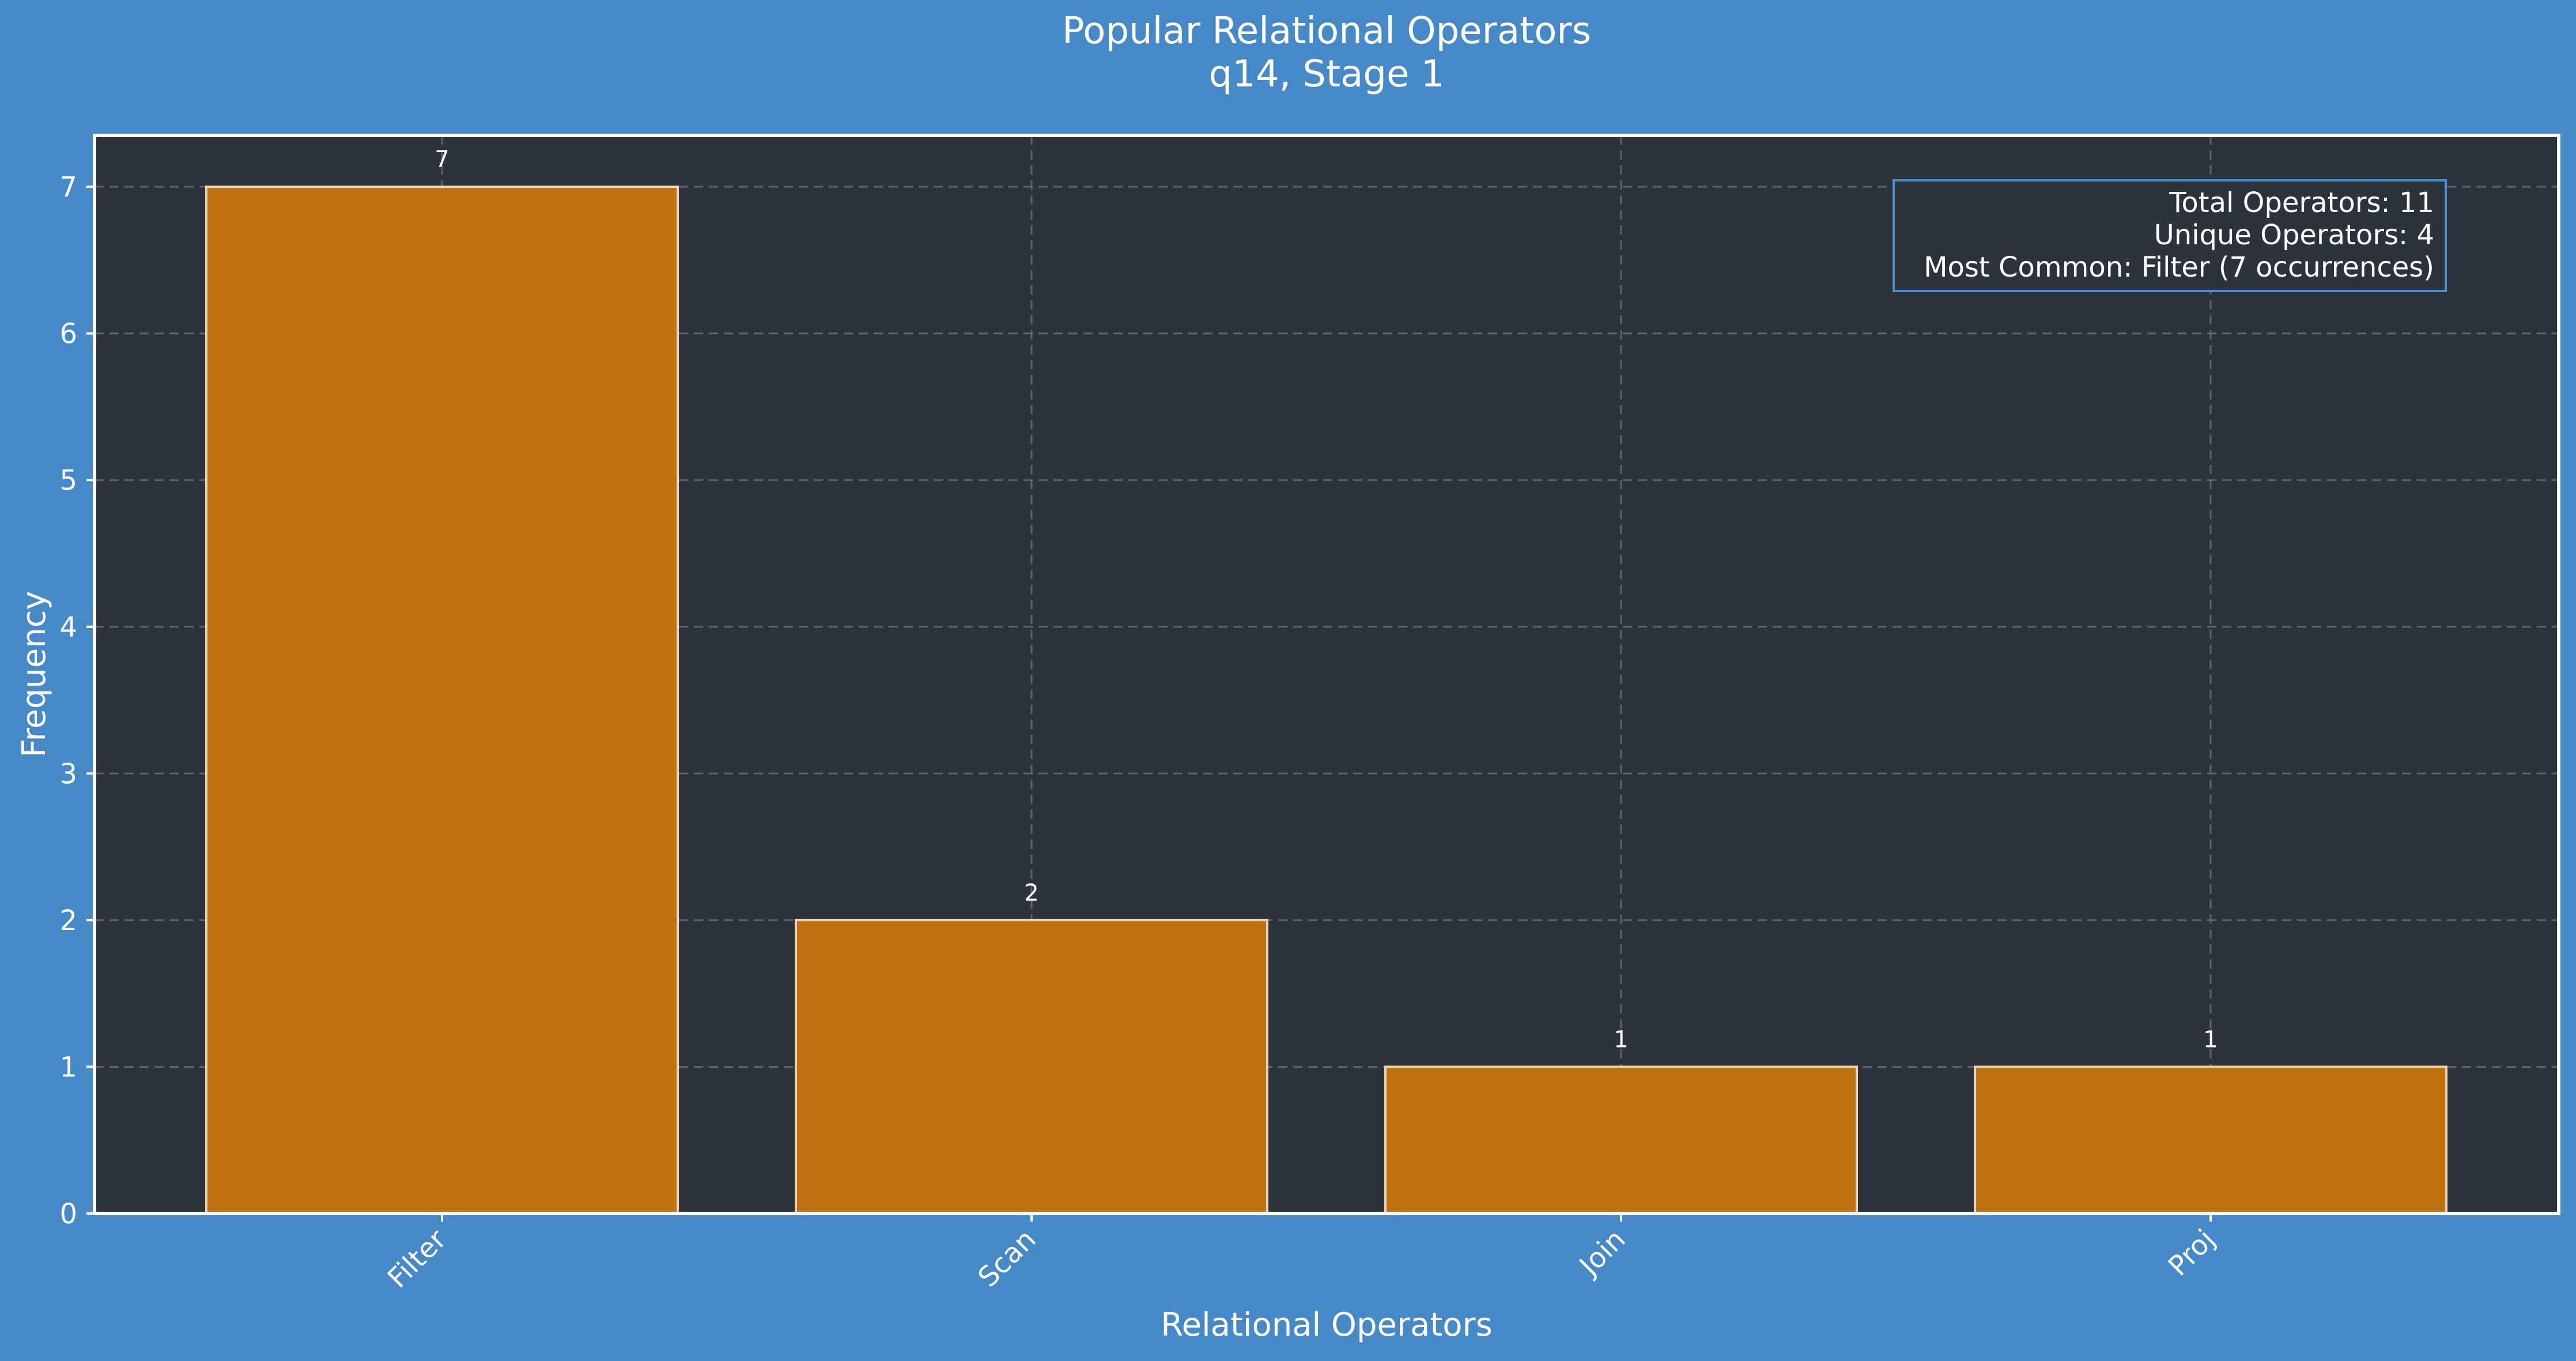  What do you see at coordinates (2179, 267) in the screenshot?
I see `stats-most-common: Most Common: Filter (7 occurrences)` at bounding box center [2179, 267].